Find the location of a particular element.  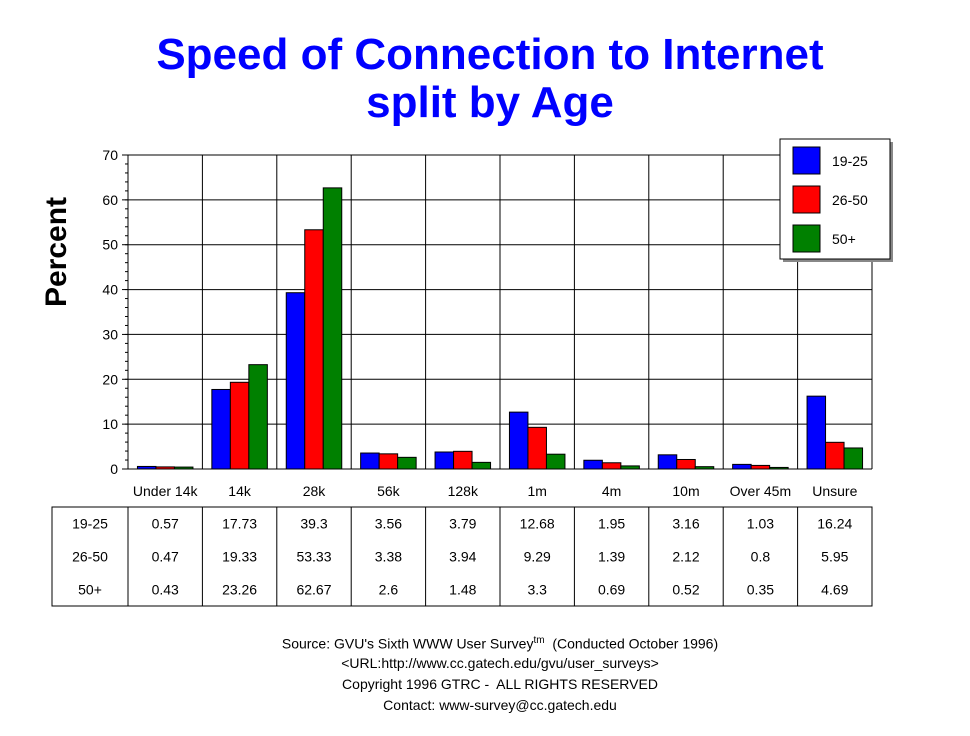

y-tick-label: 0 is located at coordinates (114, 469).